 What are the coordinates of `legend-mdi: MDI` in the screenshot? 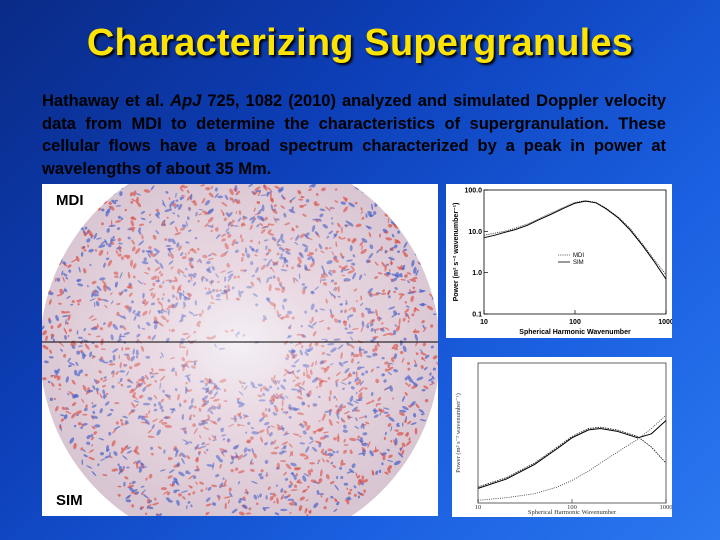 It's located at (578, 256).